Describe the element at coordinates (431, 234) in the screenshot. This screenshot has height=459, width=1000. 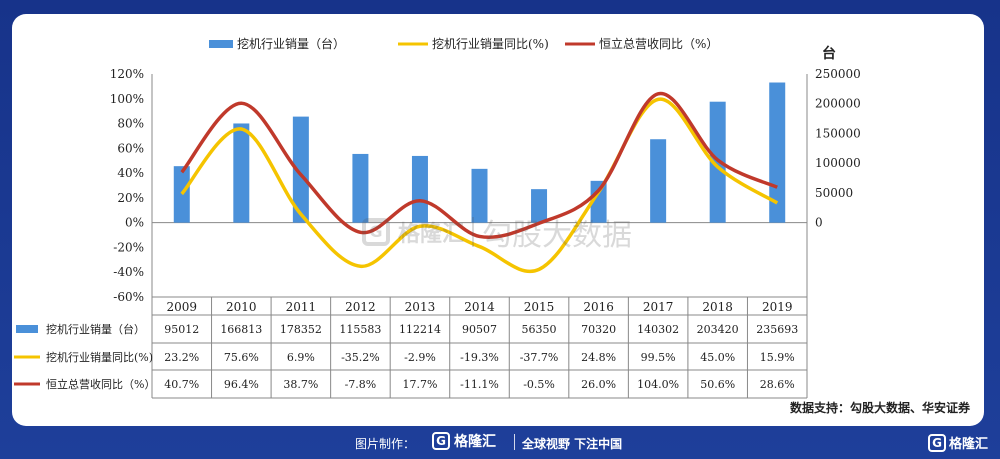
I see `watermark-brand: 格隆汇` at that location.